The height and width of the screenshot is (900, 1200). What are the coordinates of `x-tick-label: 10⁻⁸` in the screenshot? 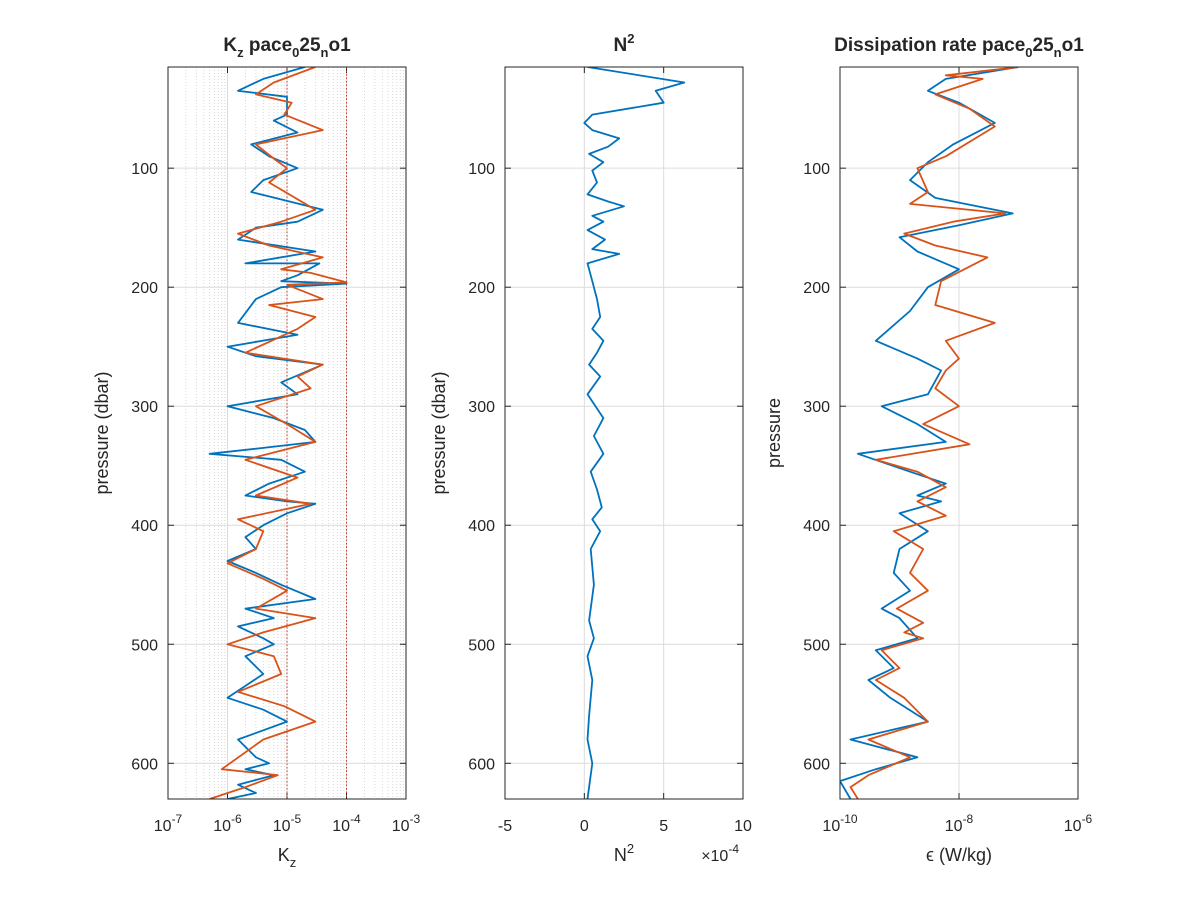 It's located at (959, 823).